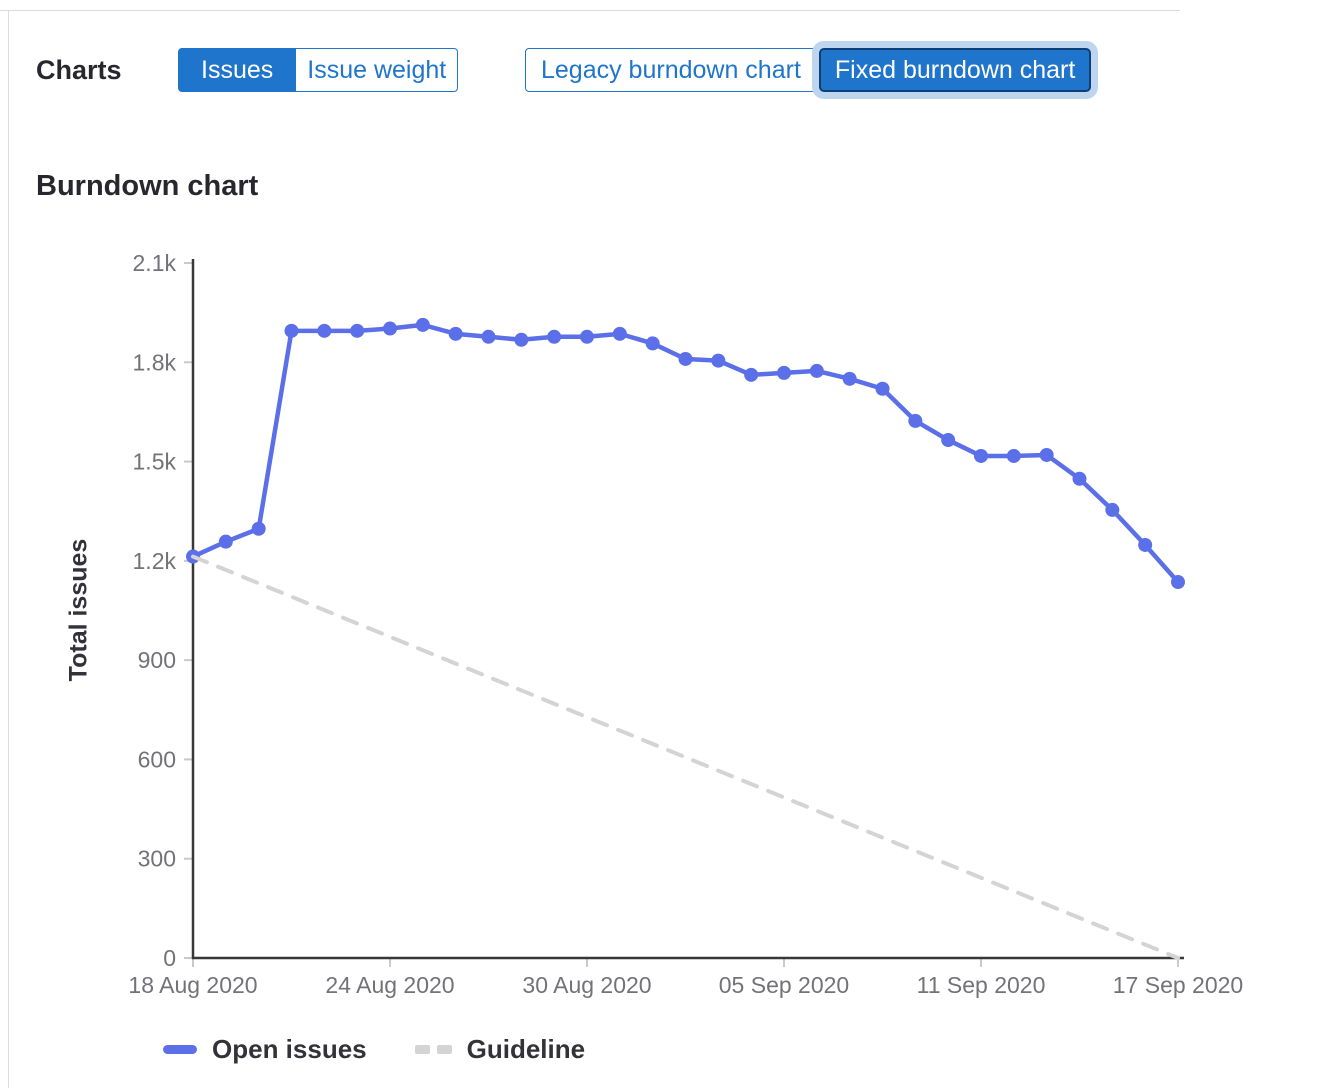 The image size is (1328, 1088). Describe the element at coordinates (981, 985) in the screenshot. I see `x-axis-tick-label: 11 Sep 2020` at that location.